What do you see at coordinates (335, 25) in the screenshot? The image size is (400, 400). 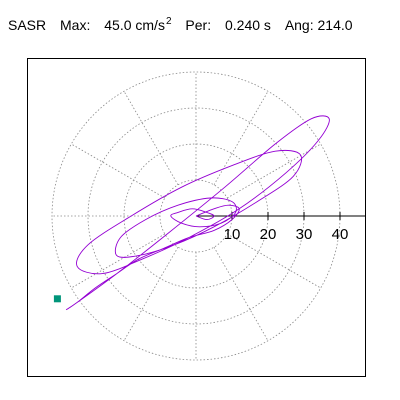 I see `angle-value: 214.0` at bounding box center [335, 25].